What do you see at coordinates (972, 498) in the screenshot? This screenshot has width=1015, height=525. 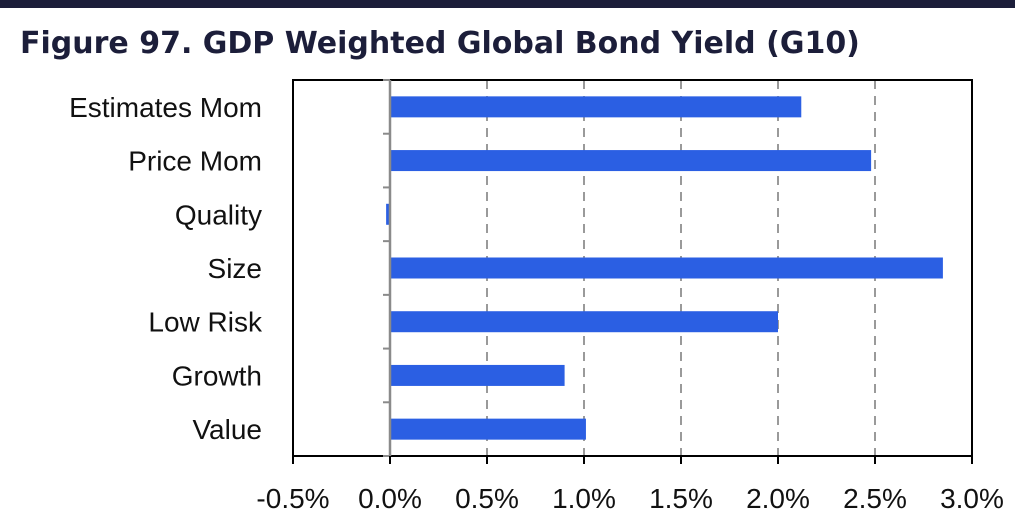 I see `x-tick-label: 3.0%` at bounding box center [972, 498].